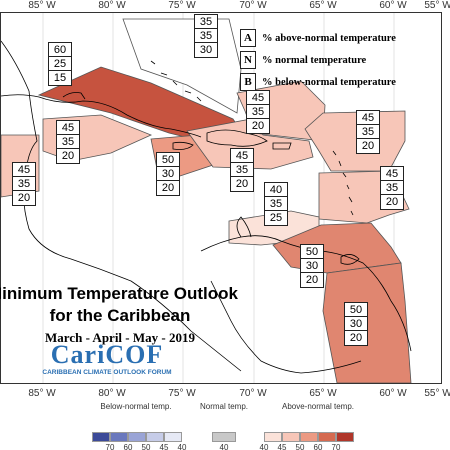 This screenshot has width=450, height=450. What do you see at coordinates (276, 190) in the screenshot?
I see `above-normal-value: 40` at bounding box center [276, 190].